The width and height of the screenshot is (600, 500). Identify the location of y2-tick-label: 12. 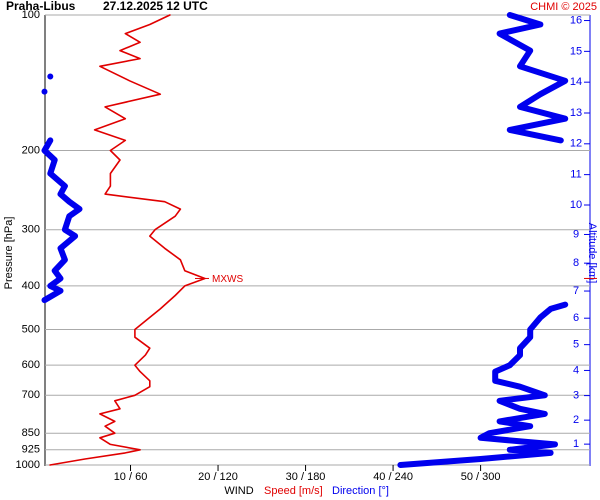
(576, 144).